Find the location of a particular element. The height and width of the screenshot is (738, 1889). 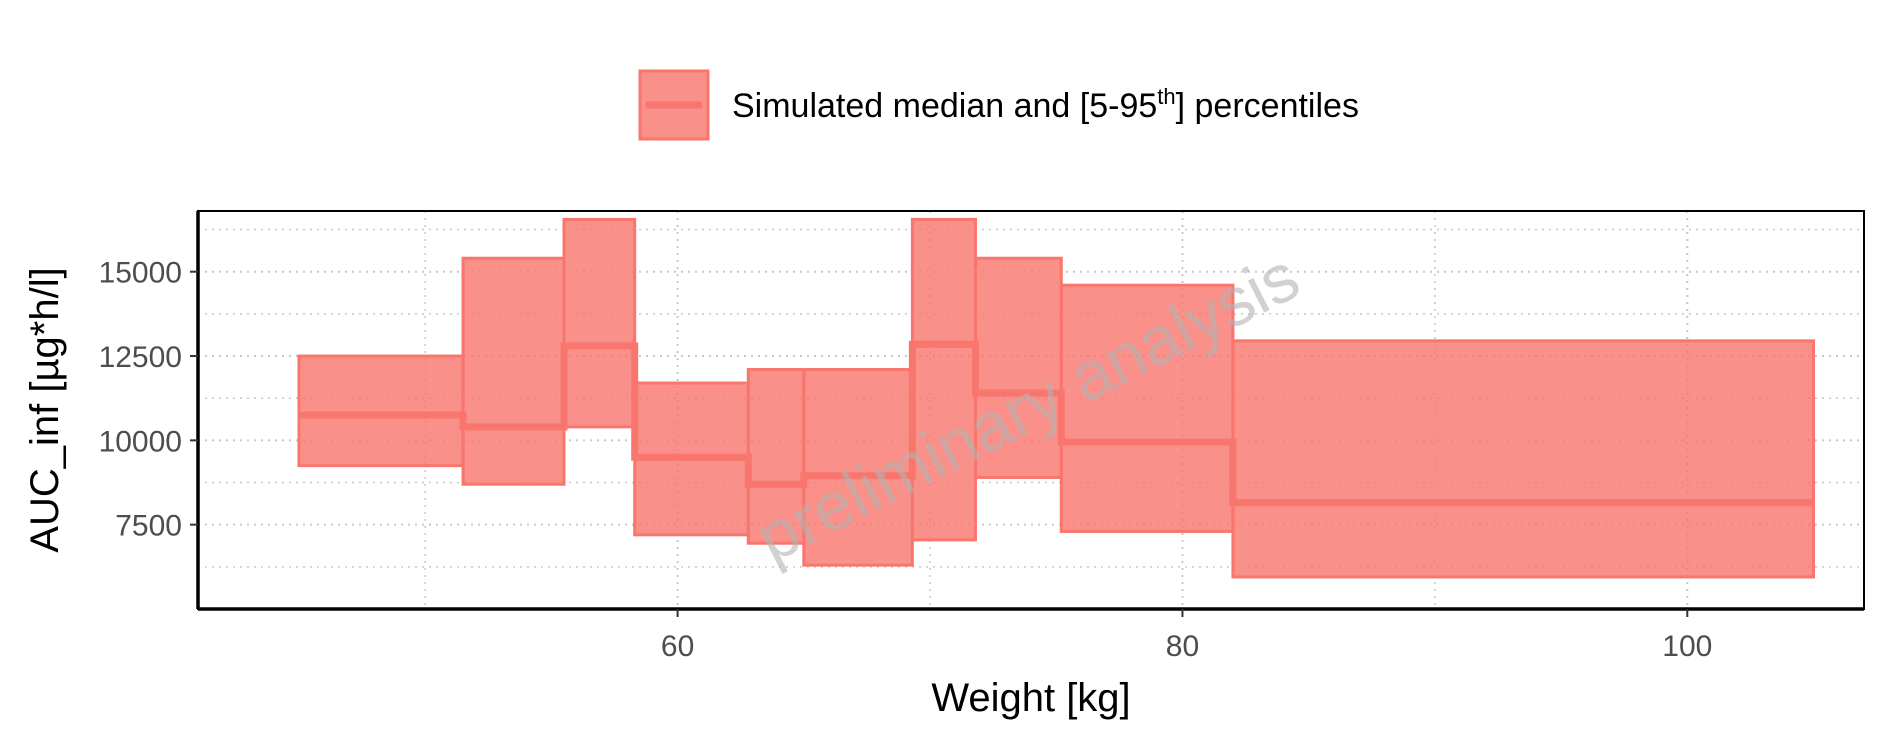

y-tick-label: 15000 is located at coordinates (140, 273).